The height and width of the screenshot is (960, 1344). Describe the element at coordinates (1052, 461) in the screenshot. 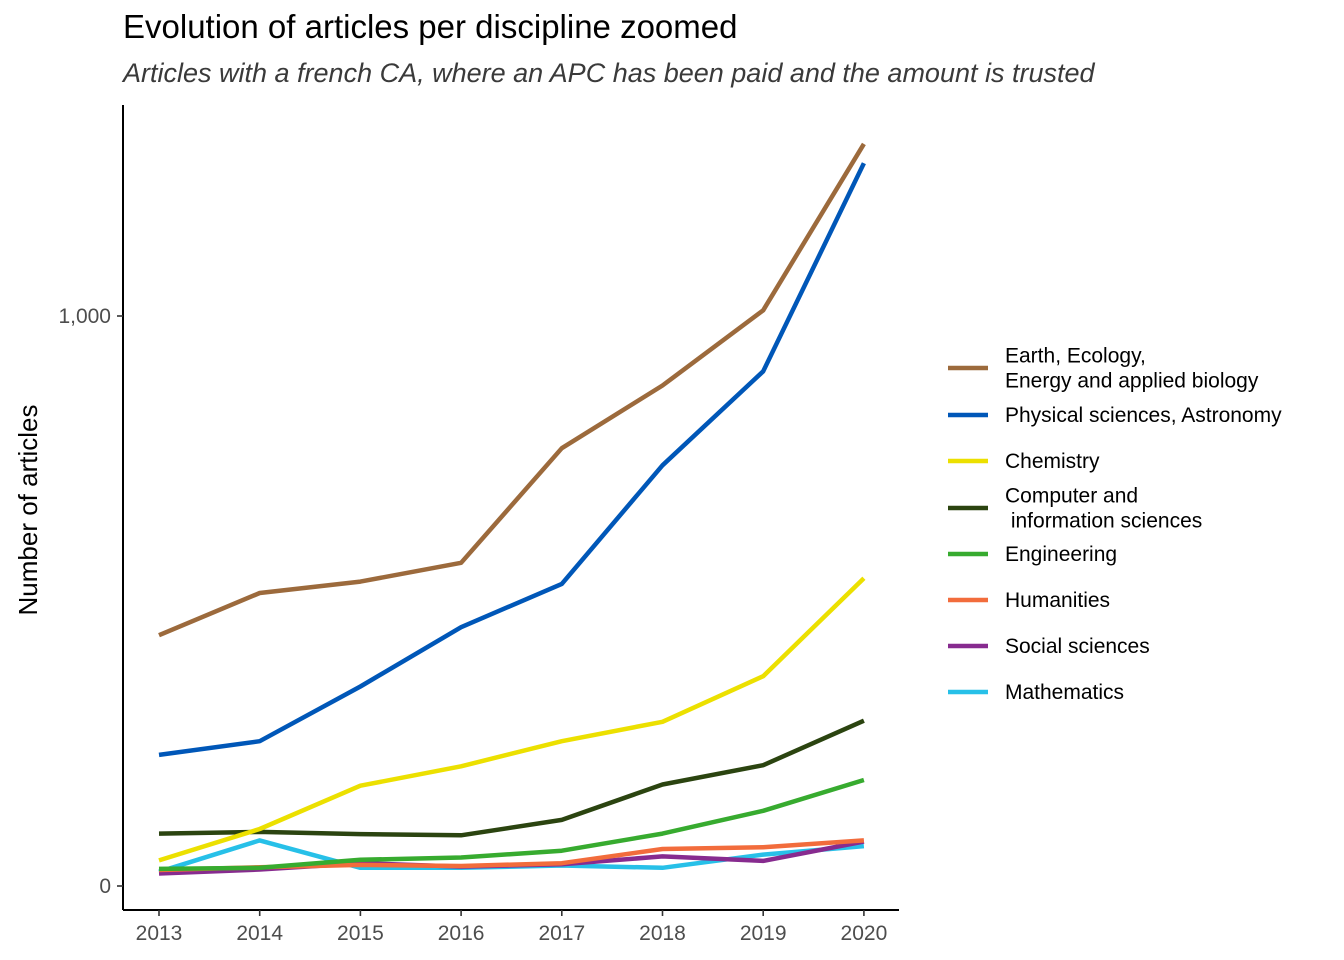

I see `legend-label: Chemistry` at that location.